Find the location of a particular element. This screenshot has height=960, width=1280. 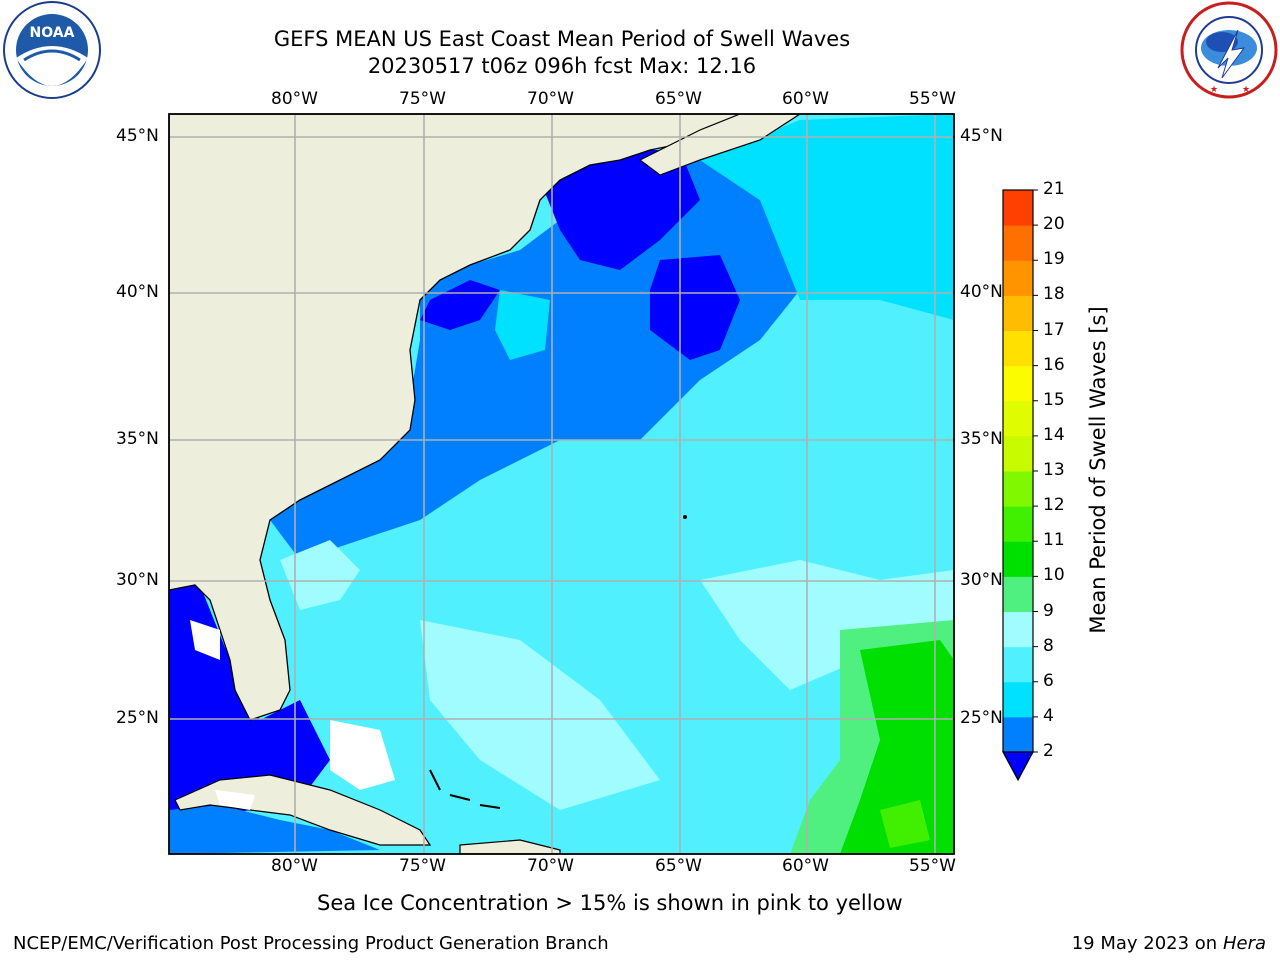

field-10-11s is located at coordinates (897, 747).